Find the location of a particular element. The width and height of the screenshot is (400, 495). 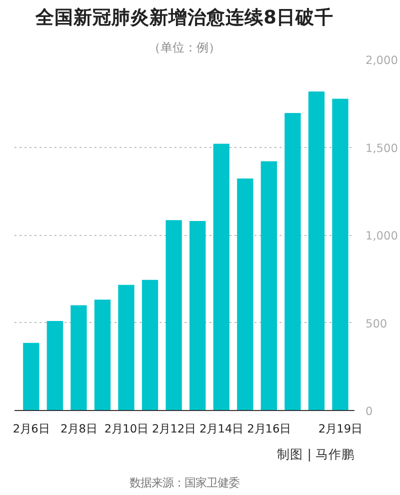

x-tick-label: 2月16日 is located at coordinates (269, 429).